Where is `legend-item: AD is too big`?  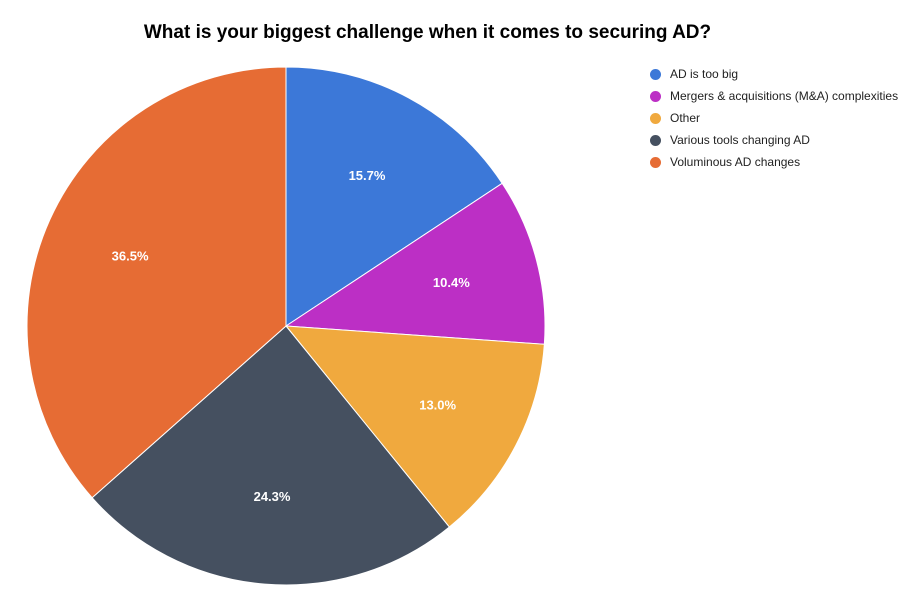
legend-item: AD is too big is located at coordinates (774, 74).